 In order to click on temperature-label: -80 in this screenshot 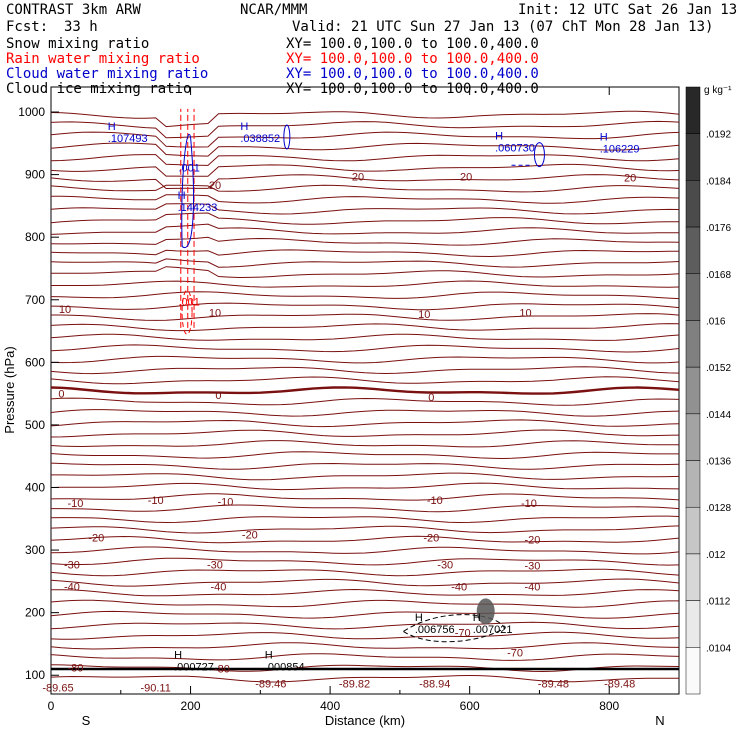, I will do `click(75, 669)`.